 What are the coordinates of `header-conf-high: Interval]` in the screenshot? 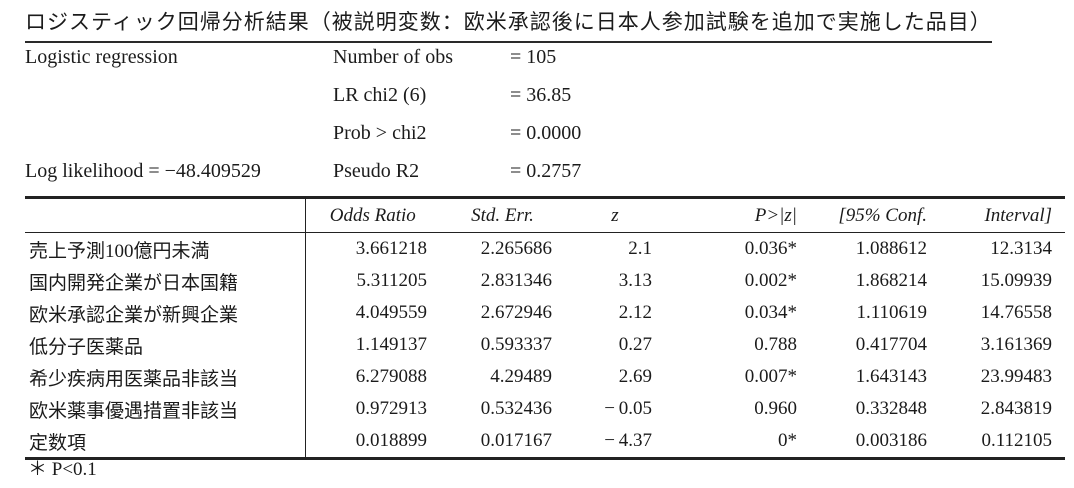 It's located at (1002, 215).